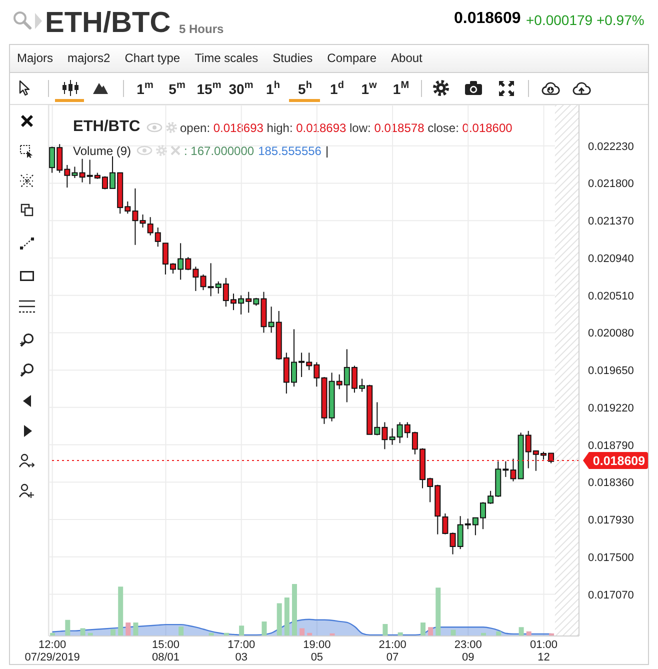  Describe the element at coordinates (201, 29) in the screenshot. I see `chart-subtitle: 5 Hours` at that location.